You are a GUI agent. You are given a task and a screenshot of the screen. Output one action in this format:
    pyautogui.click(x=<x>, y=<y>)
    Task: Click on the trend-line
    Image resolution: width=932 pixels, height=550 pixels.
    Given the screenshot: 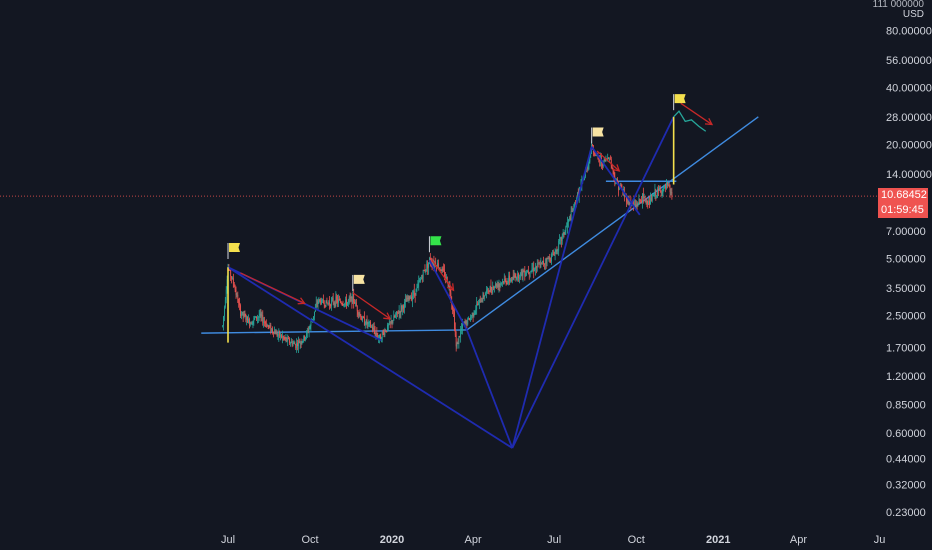 What is the action you would take?
    pyautogui.click(x=612, y=223)
    